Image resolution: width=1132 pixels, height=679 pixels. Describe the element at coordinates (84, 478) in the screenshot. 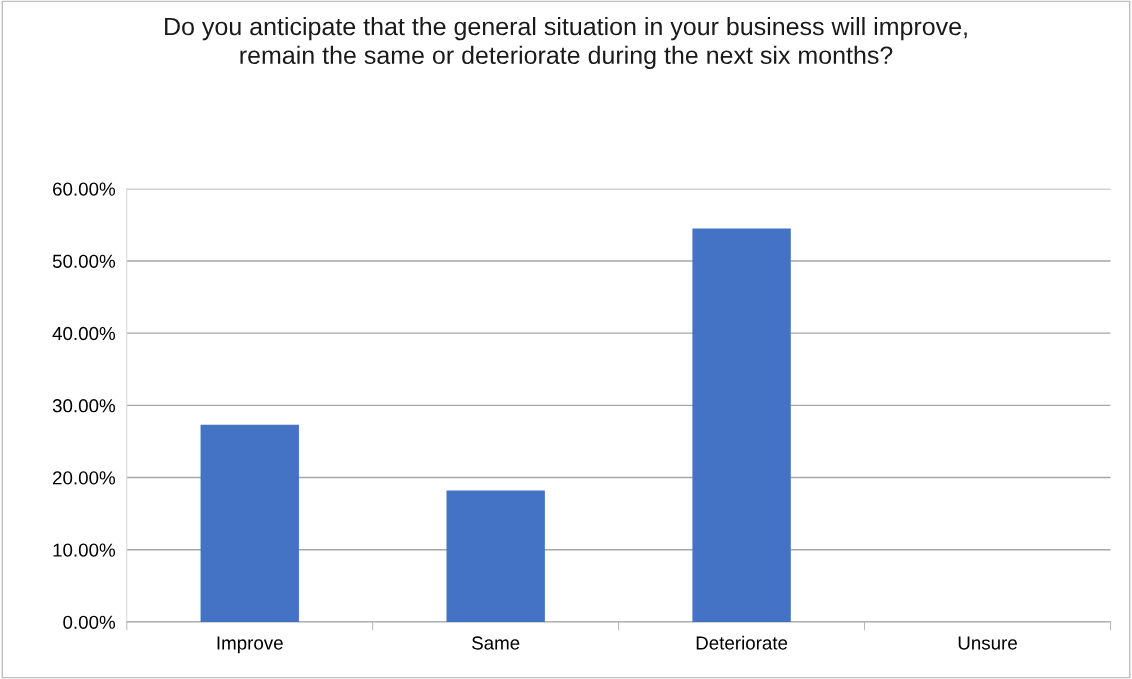

I see `y-tick-label: 20.00%` at that location.